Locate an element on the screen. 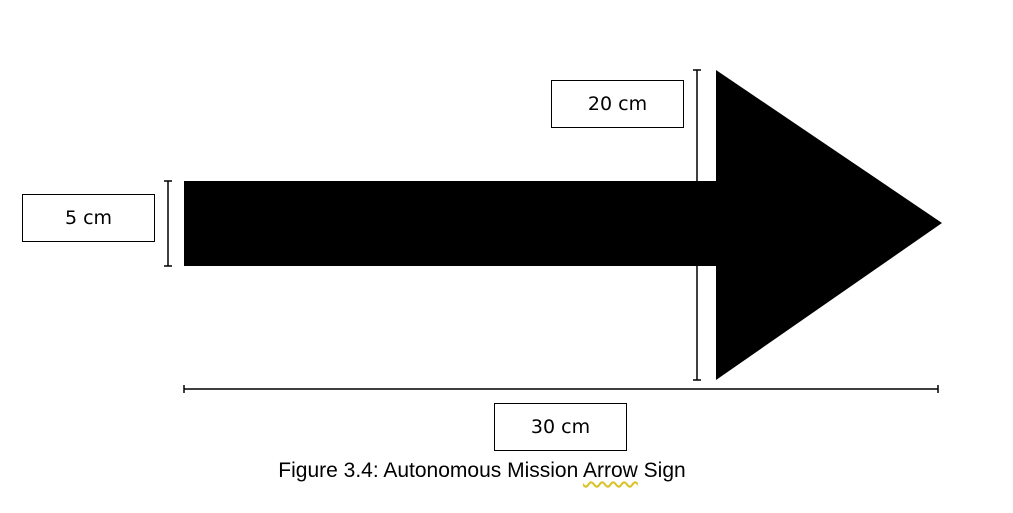  caption-prefix: Figure 3.4: Autonomous Mission is located at coordinates (430, 470).